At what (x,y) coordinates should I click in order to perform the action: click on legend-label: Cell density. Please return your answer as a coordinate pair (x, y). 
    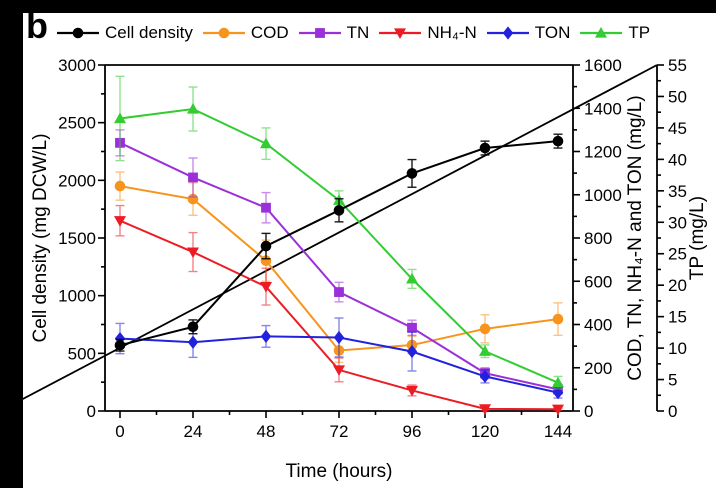
    Looking at the image, I should click on (149, 32).